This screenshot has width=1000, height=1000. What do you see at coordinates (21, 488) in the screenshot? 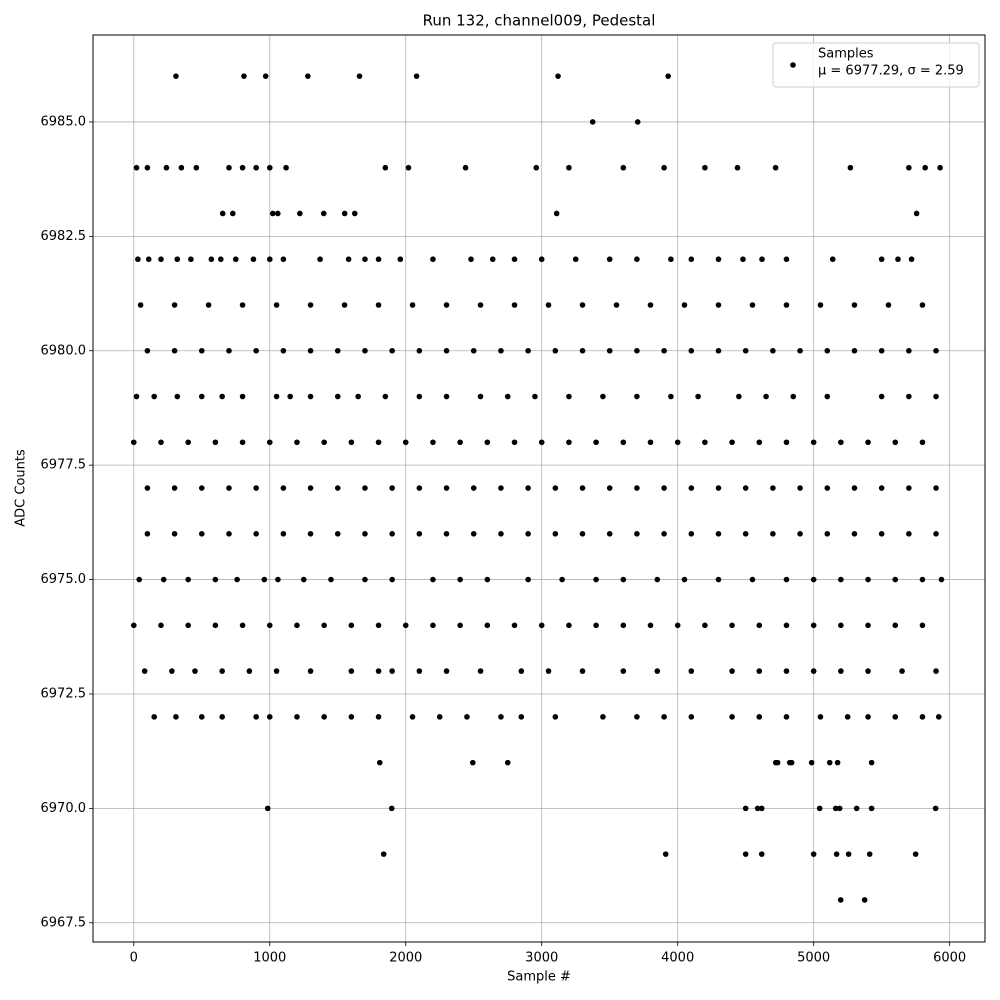
I see `y-axis-label: ADC Counts` at bounding box center [21, 488].